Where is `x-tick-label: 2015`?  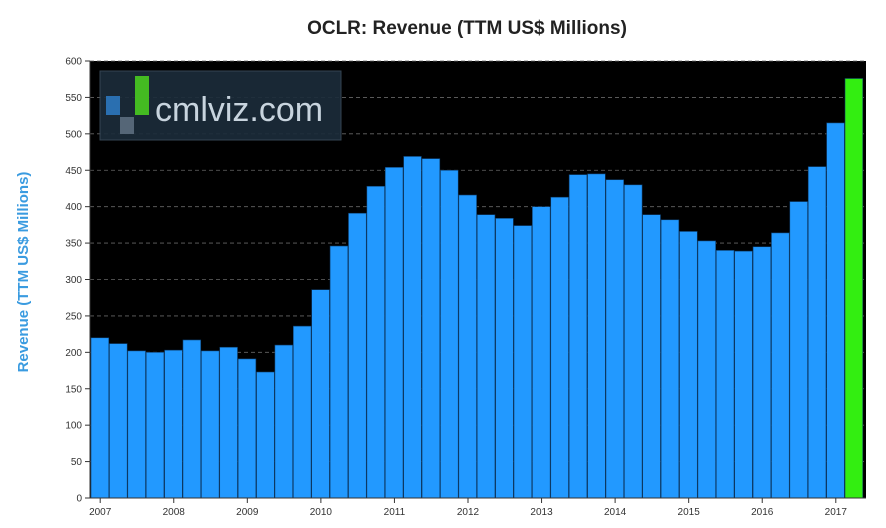 x-tick-label: 2015 is located at coordinates (689, 512).